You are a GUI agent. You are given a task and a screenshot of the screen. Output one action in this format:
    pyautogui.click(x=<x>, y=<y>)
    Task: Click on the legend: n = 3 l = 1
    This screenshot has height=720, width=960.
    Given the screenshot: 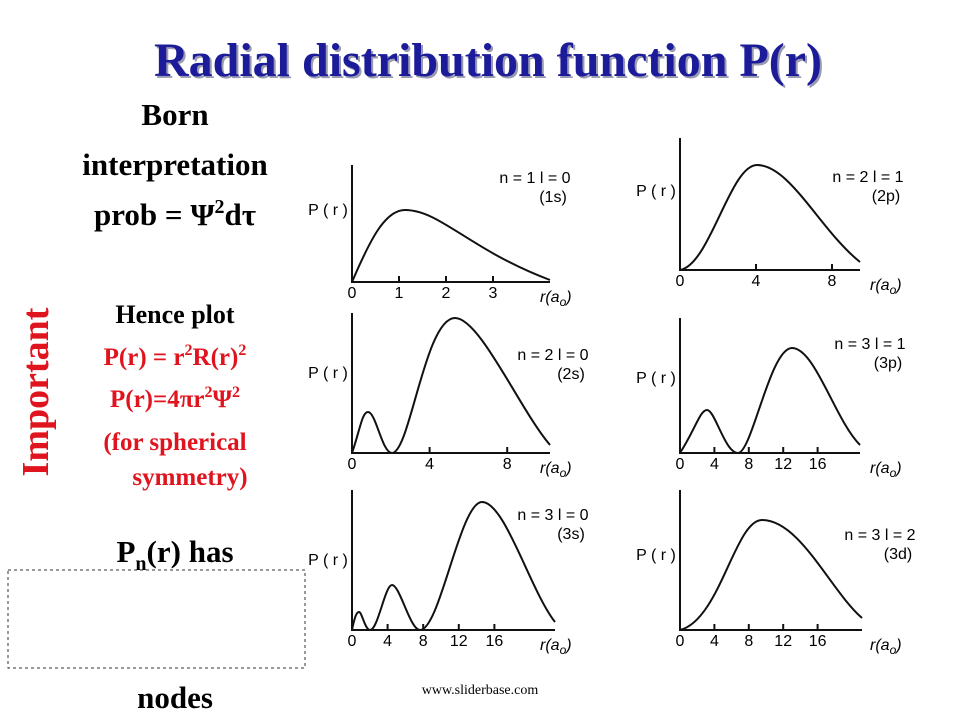 What is the action you would take?
    pyautogui.click(x=869, y=344)
    